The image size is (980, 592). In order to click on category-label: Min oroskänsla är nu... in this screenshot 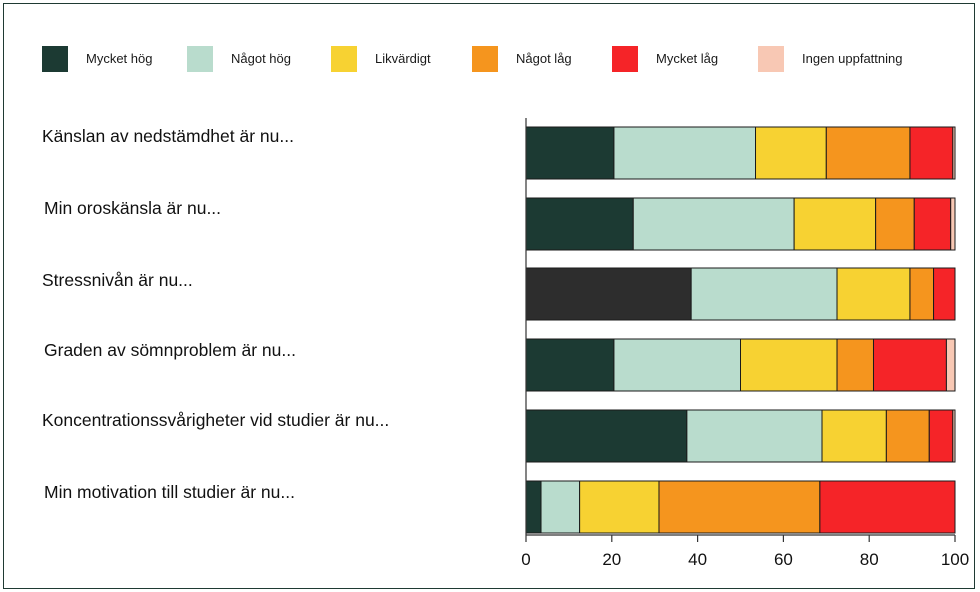, I will do `click(133, 208)`.